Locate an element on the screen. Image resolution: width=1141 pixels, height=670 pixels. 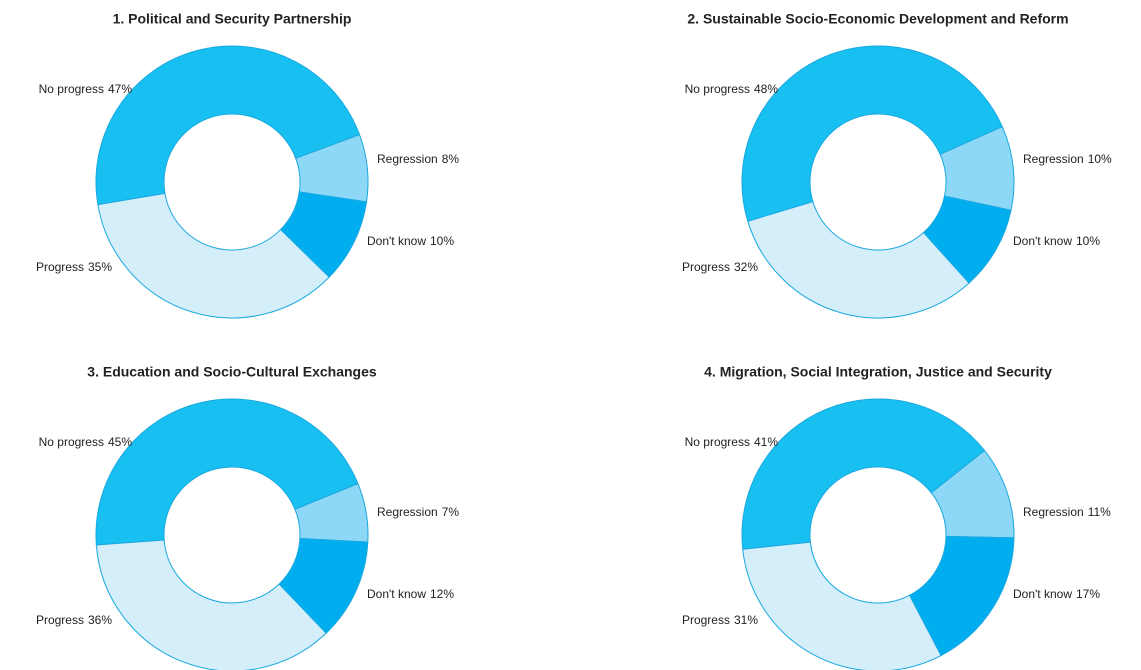
segment-label: Regression 10% is located at coordinates (1067, 159).